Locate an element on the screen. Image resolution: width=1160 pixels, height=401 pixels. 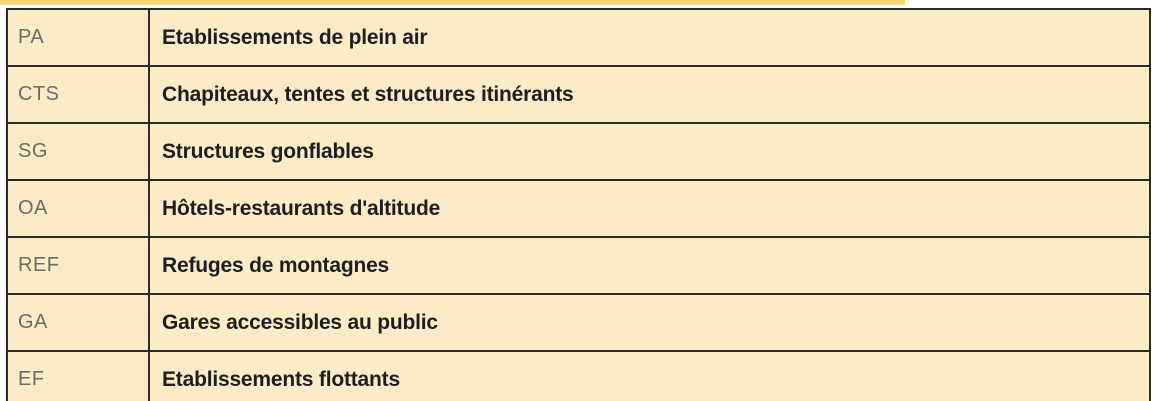
top-accent-bar is located at coordinates (452, 2).